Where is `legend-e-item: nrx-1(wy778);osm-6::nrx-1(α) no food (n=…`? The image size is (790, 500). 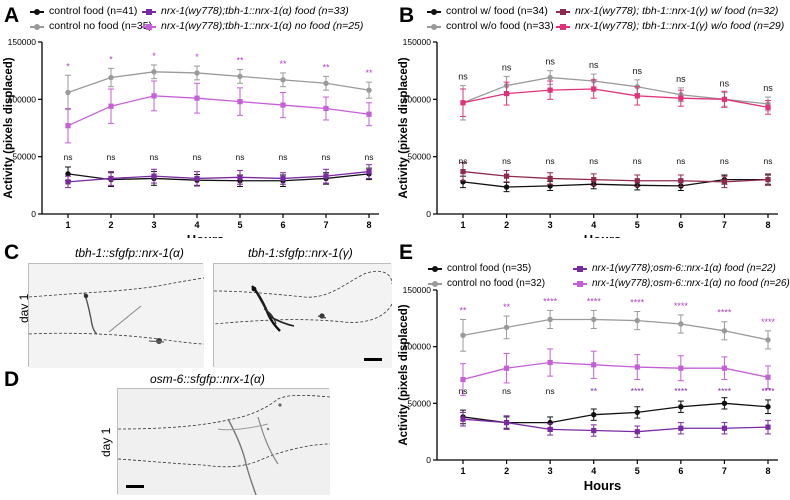 legend-e-item: nrx-1(wy778);osm-6::nrx-1(α) no food (n=… is located at coordinates (681, 283).